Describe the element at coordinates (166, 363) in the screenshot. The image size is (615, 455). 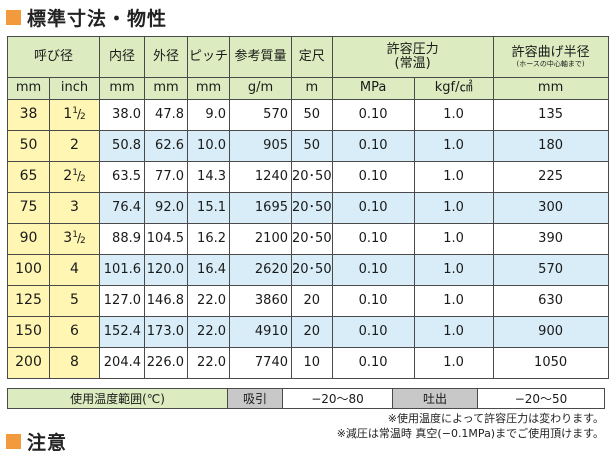
I see `cell-outer: 226.0` at that location.